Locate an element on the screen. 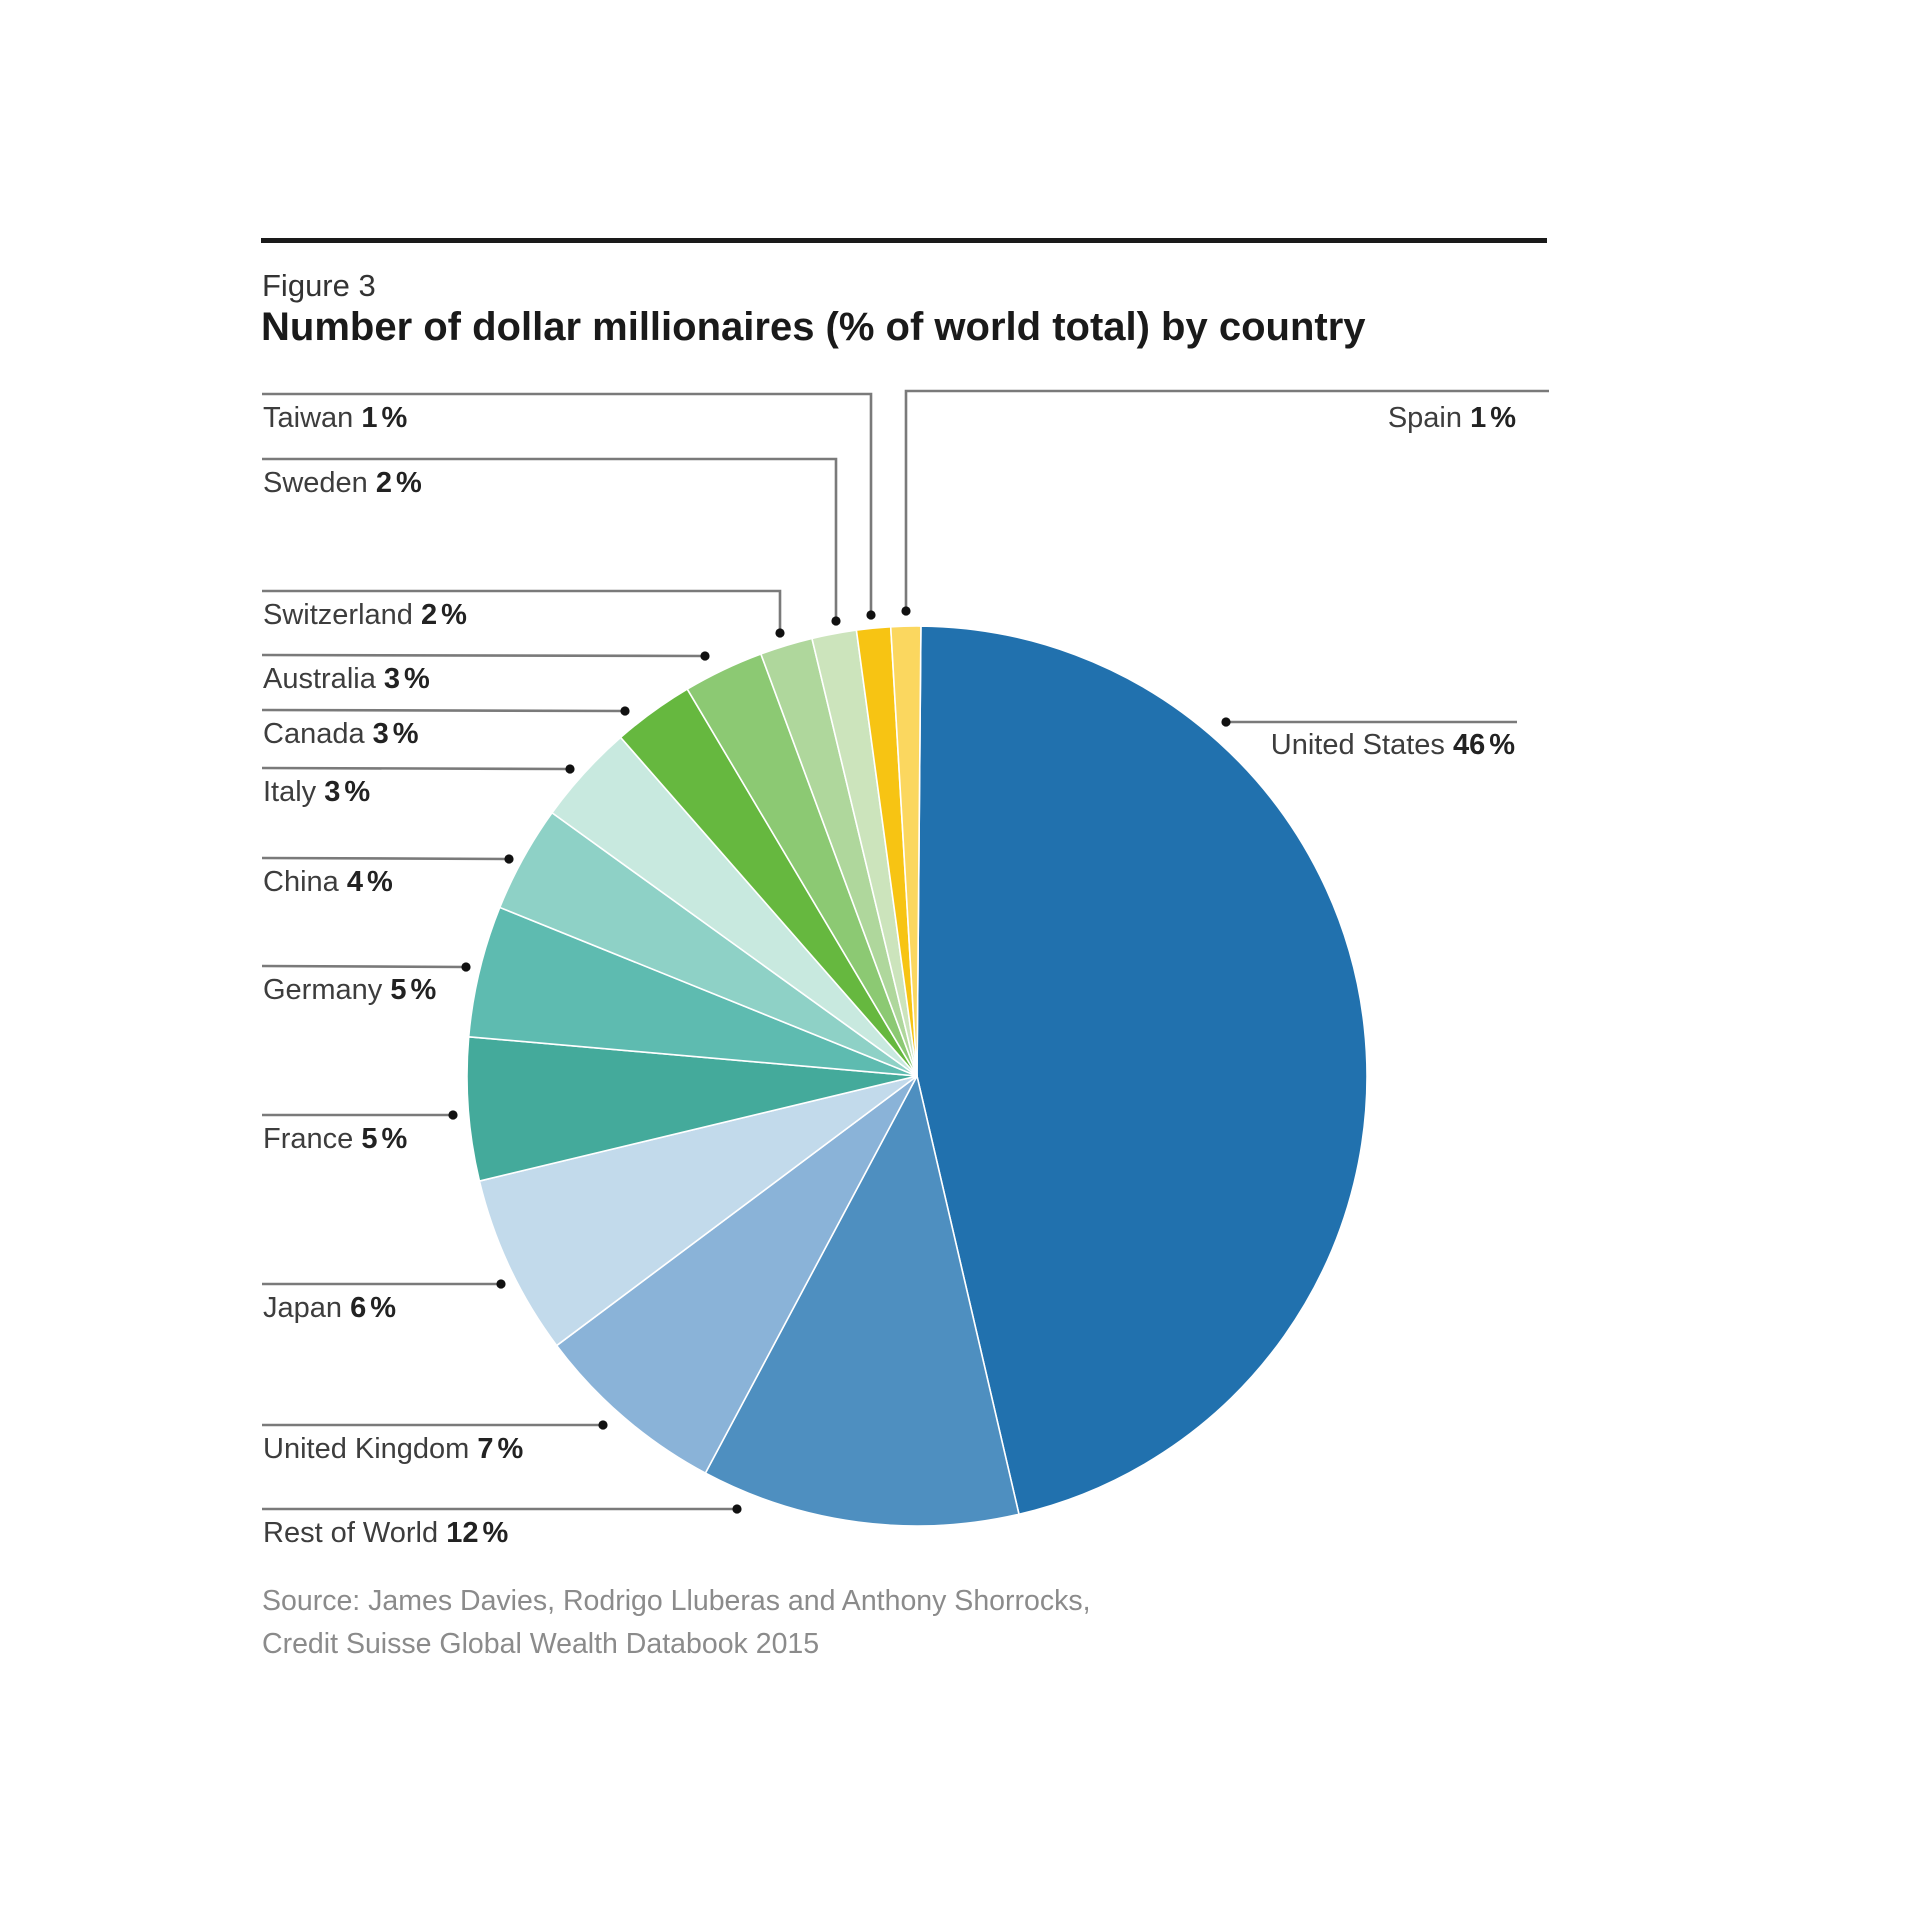  svg-text: Sweden 2% is located at coordinates (342, 483).